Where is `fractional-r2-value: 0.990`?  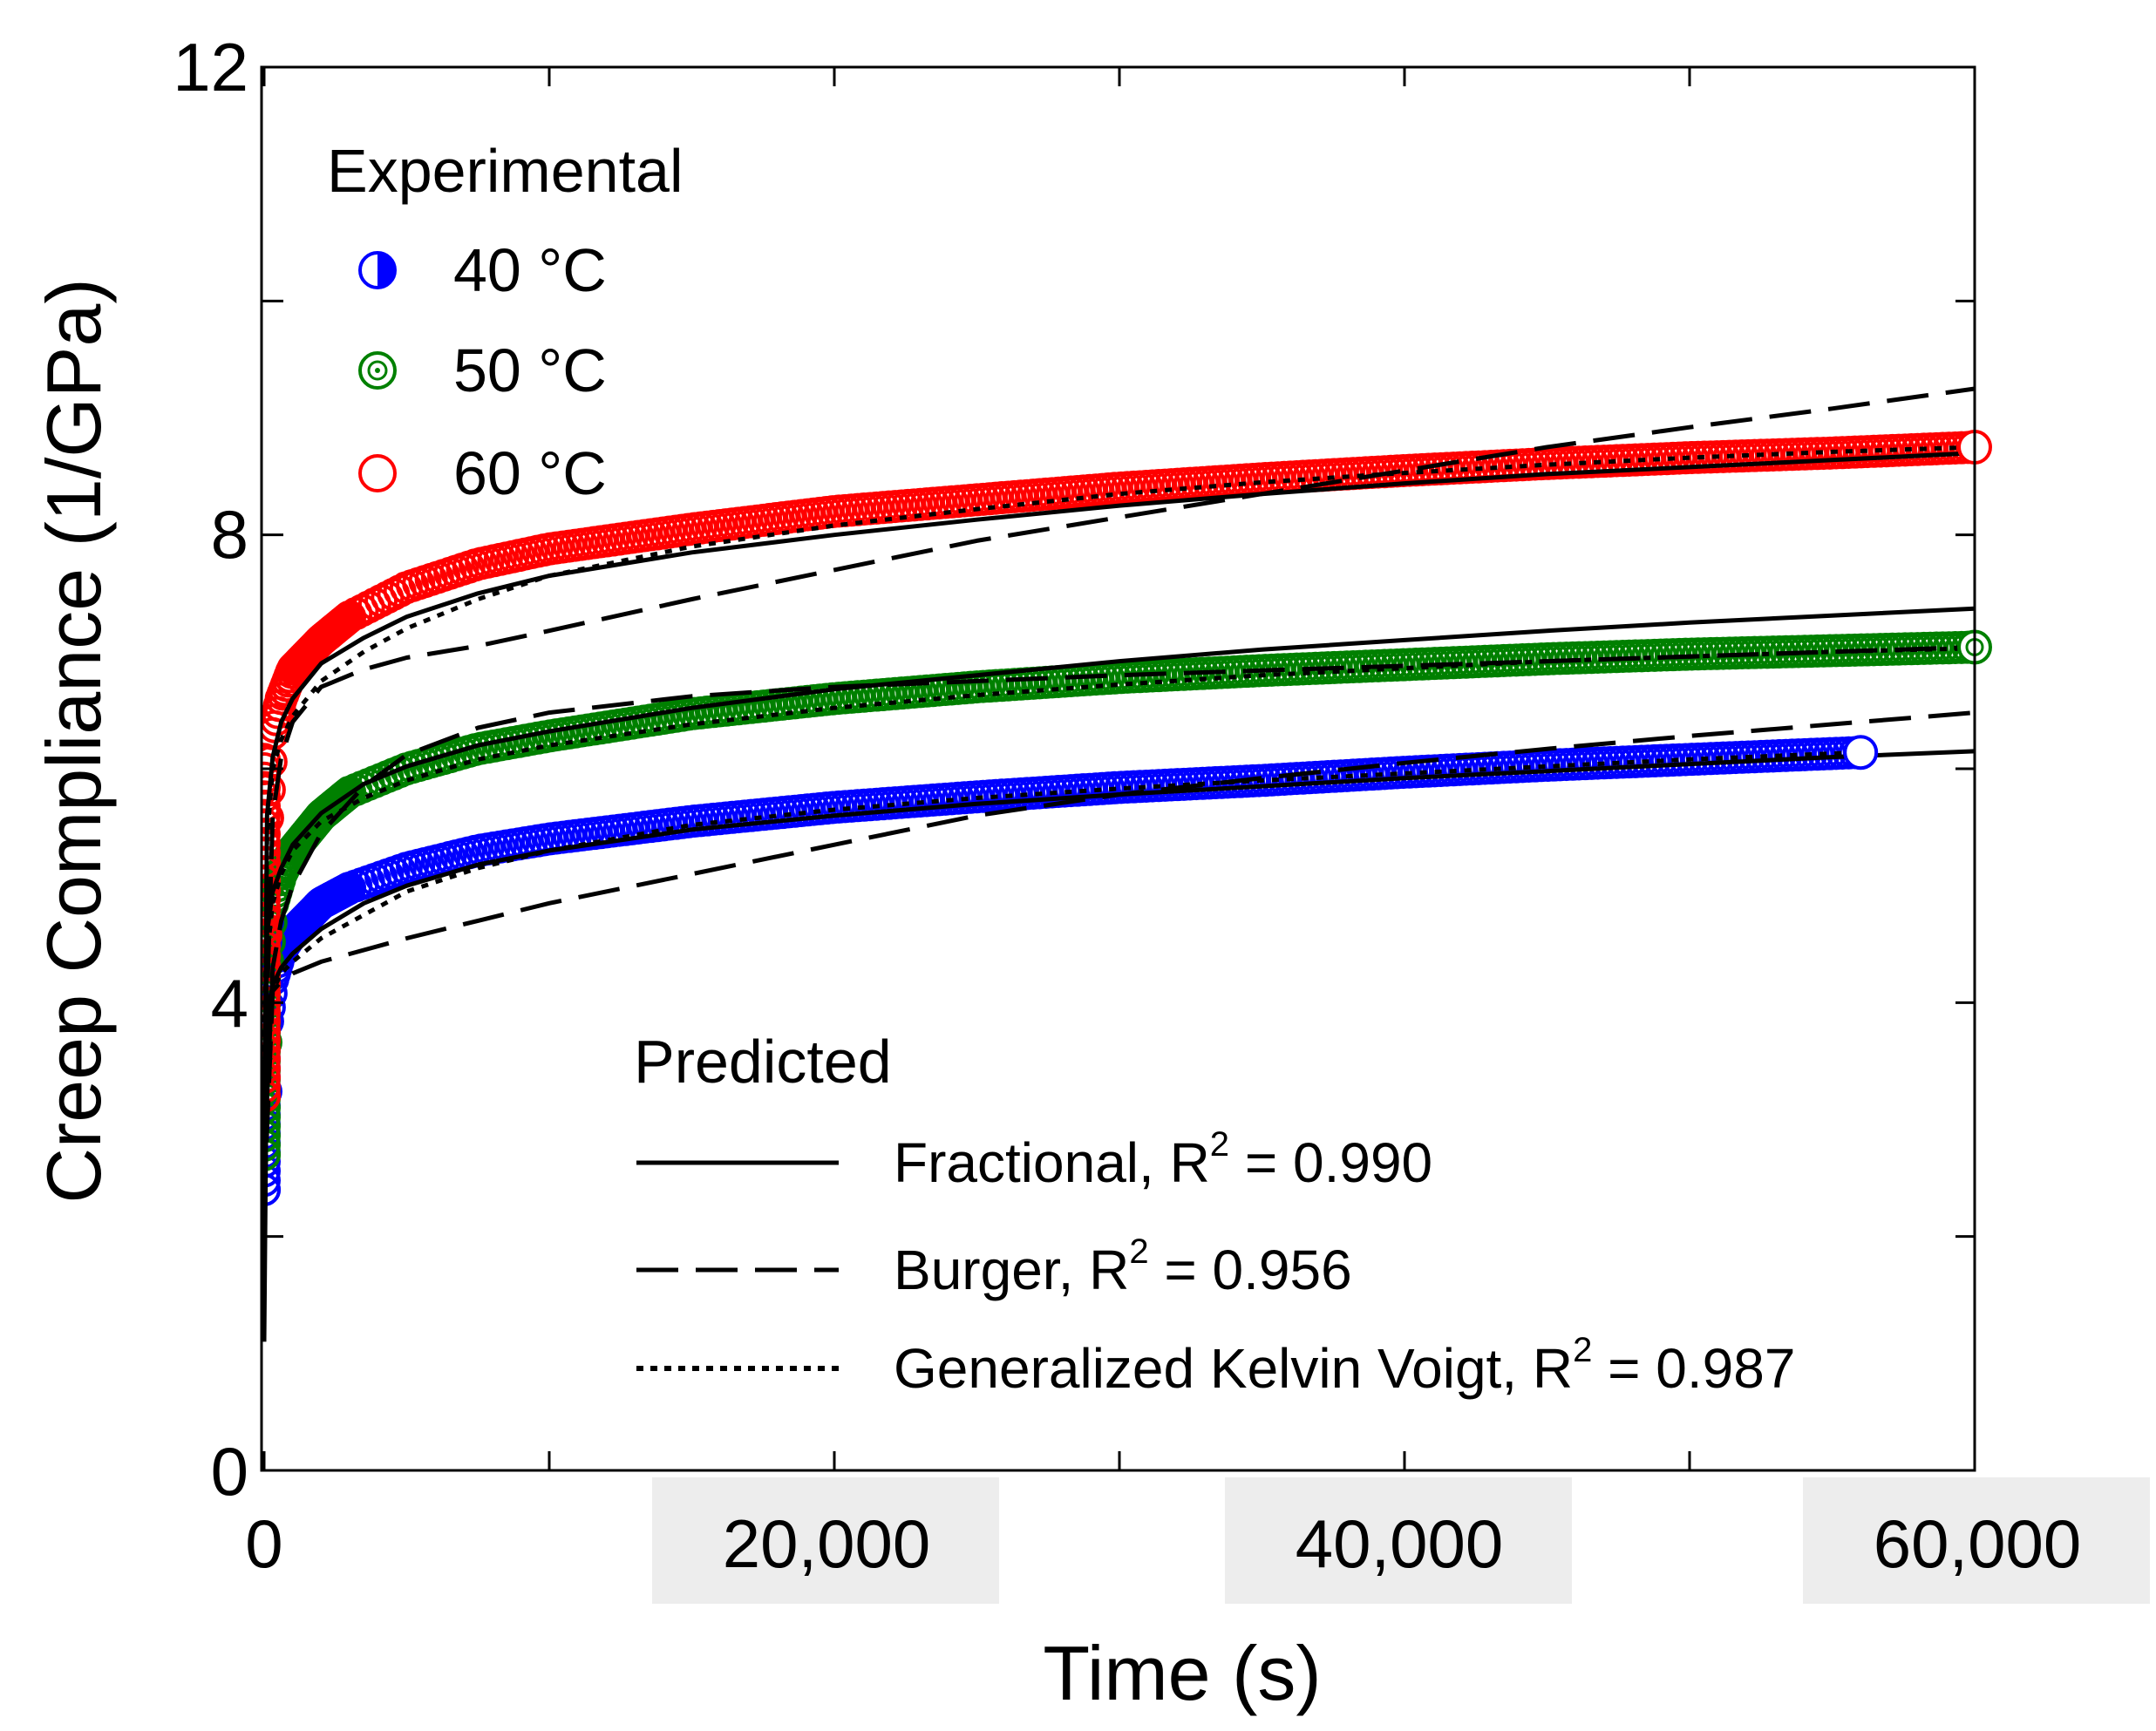
fractional-r2-value: 0.990 is located at coordinates (1362, 1162).